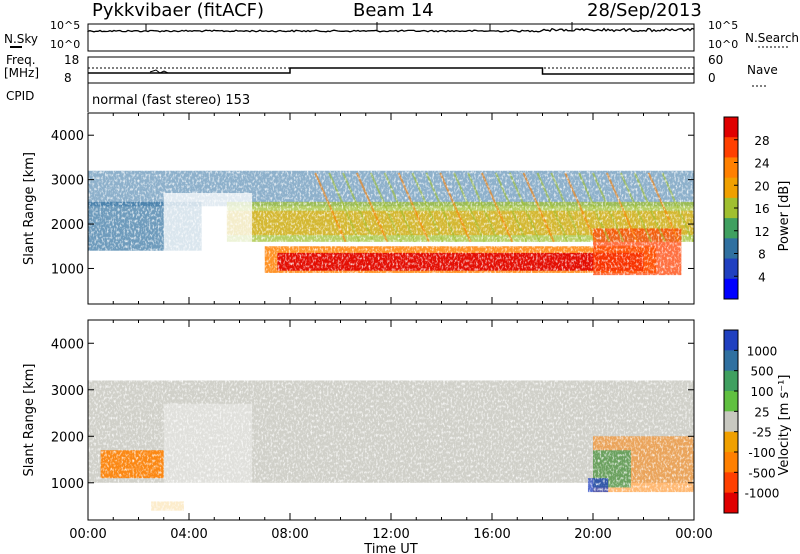 This screenshot has height=554, width=800. I want to click on colorbar-tick-label: -25, so click(762, 433).